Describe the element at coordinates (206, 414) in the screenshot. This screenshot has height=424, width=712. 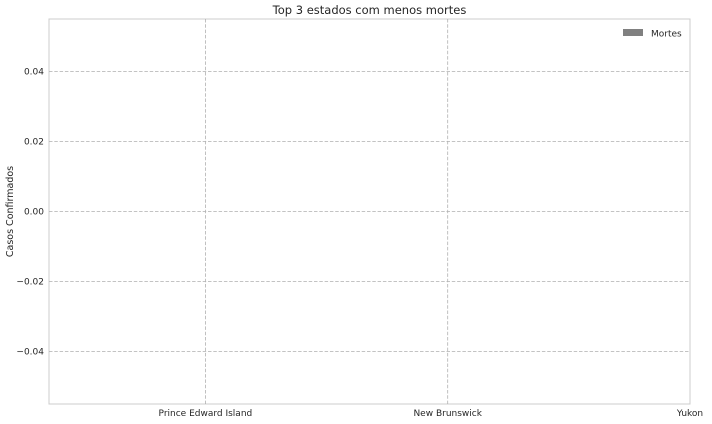
I see `x-tick-label: Prince Edward Island` at that location.